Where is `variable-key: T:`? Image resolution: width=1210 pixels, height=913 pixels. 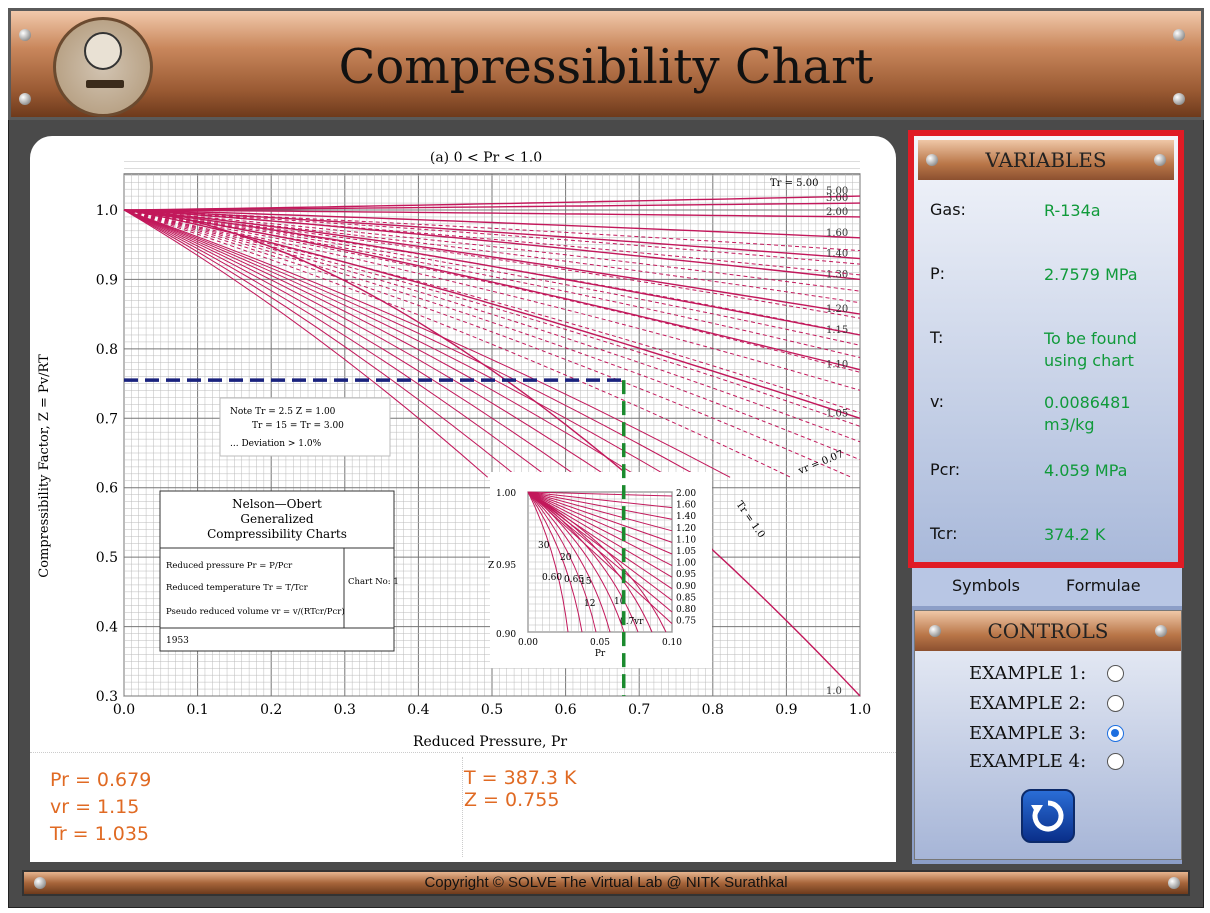
variable-key: T: is located at coordinates (937, 337).